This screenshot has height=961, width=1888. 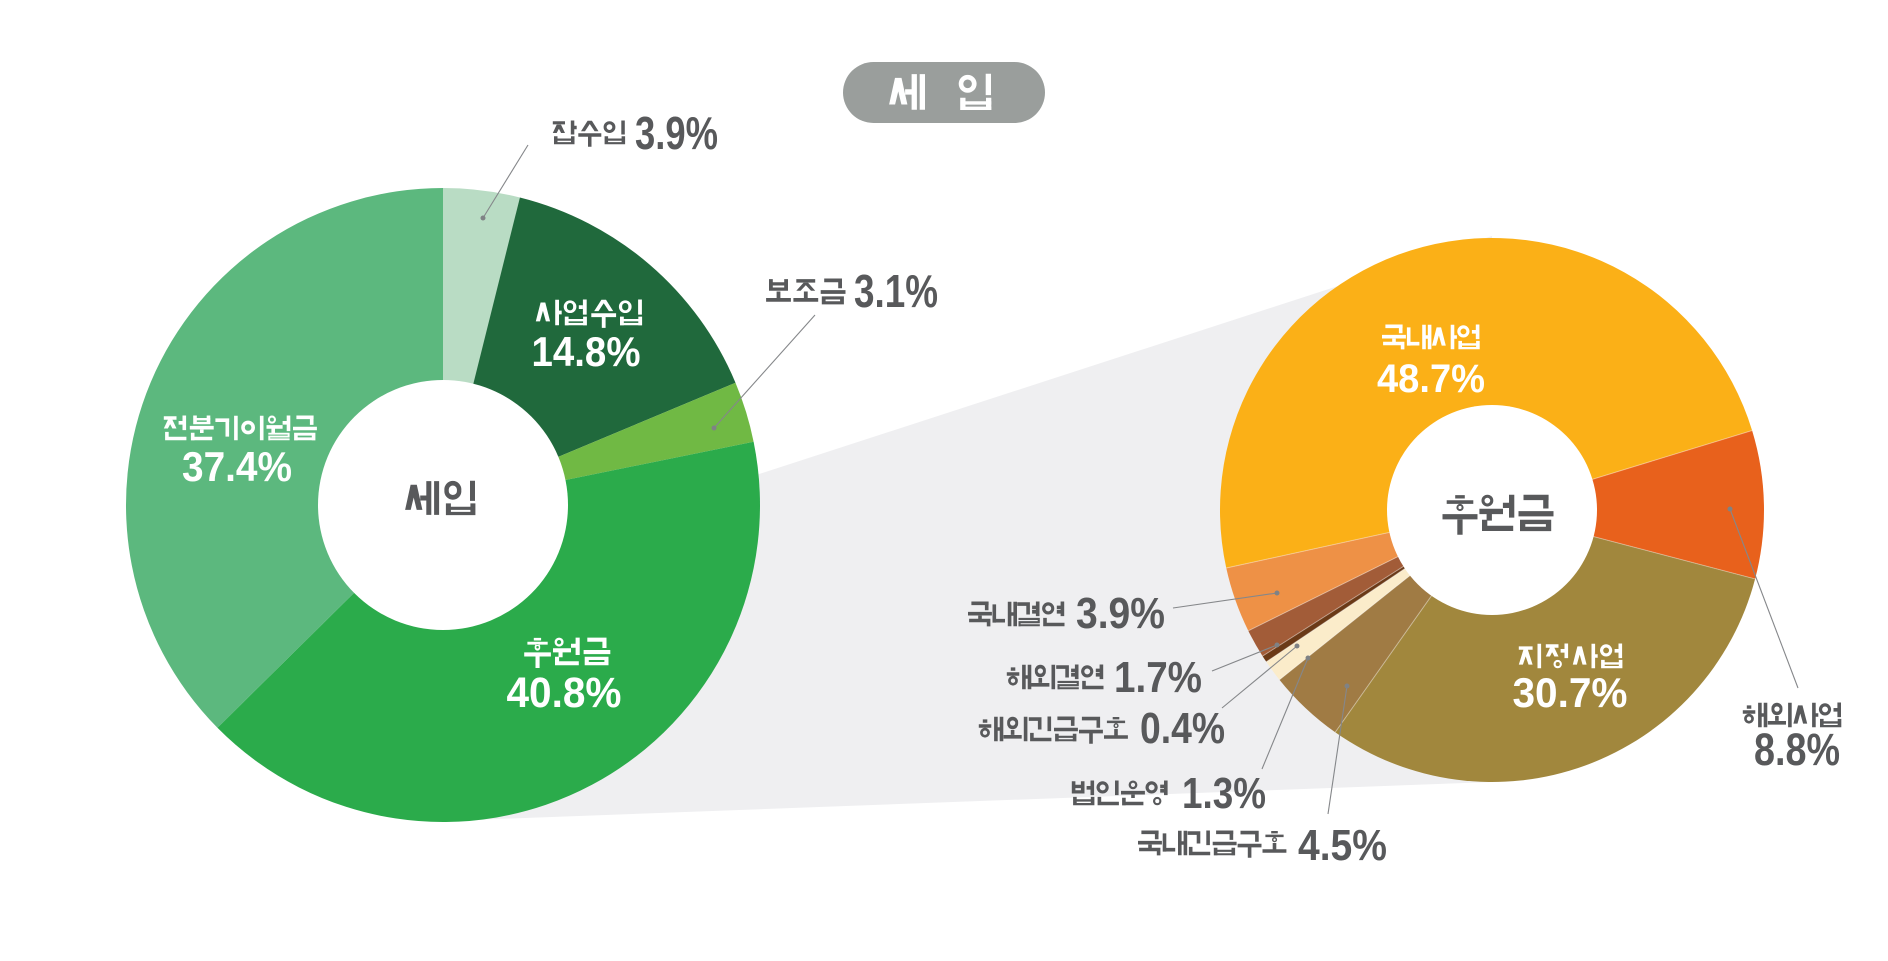 I want to click on svg-text: 1.3%, so click(x=1224, y=793).